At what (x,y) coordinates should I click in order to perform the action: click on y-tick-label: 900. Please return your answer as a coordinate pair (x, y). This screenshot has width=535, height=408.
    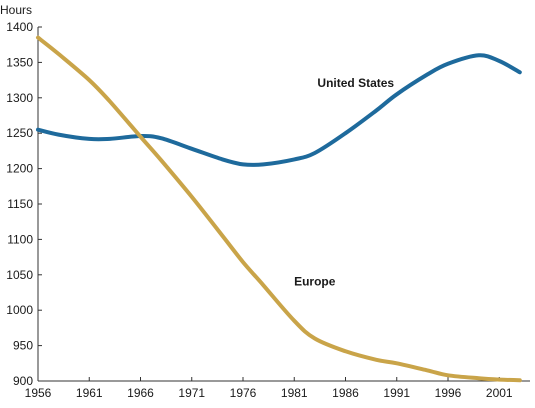
    Looking at the image, I should click on (23, 381).